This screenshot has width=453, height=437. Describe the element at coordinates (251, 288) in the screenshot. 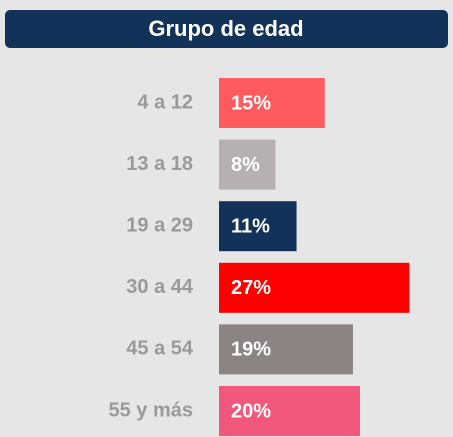

I see `value-label: 27%` at that location.